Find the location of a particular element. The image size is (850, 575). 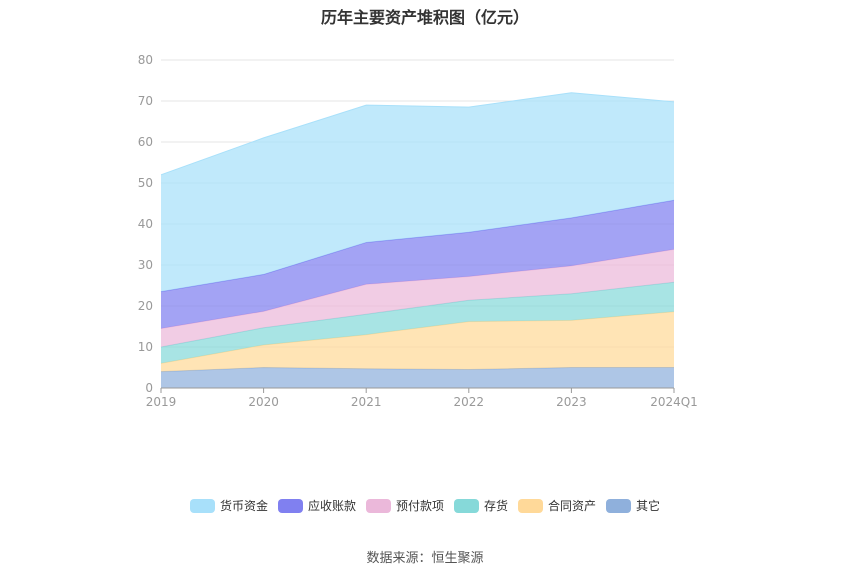

x-tick-label: 2021 is located at coordinates (366, 402).